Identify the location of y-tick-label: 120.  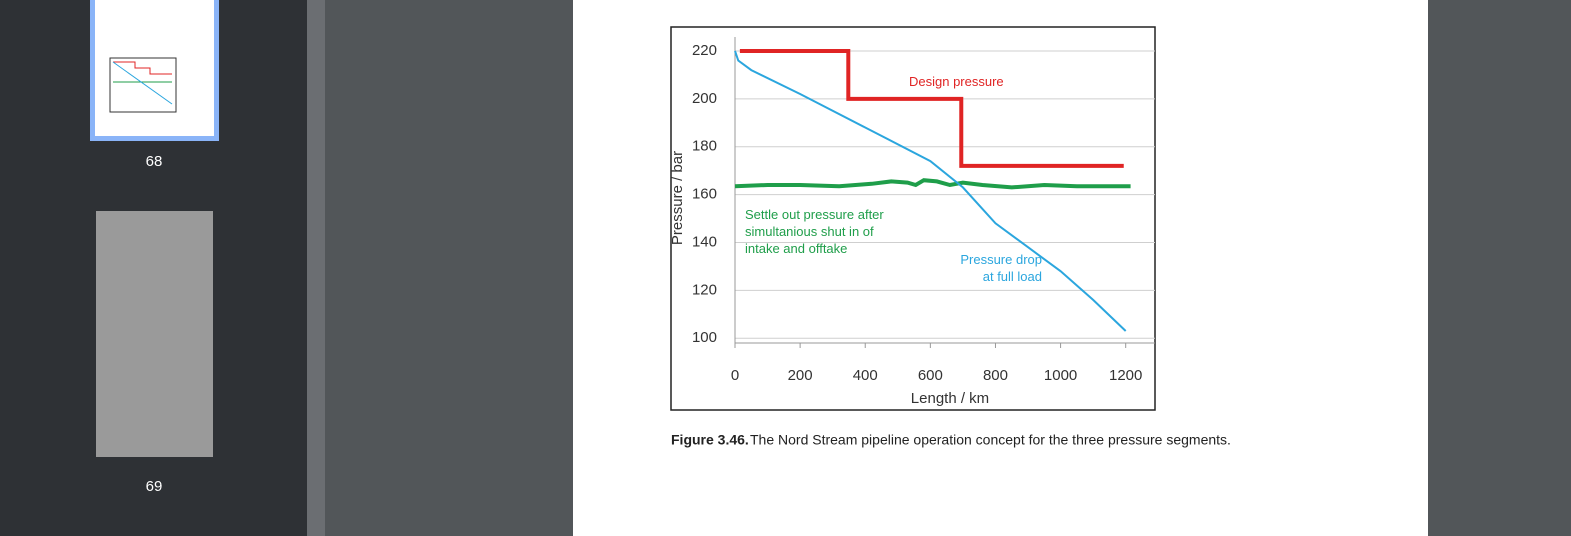
(704, 289).